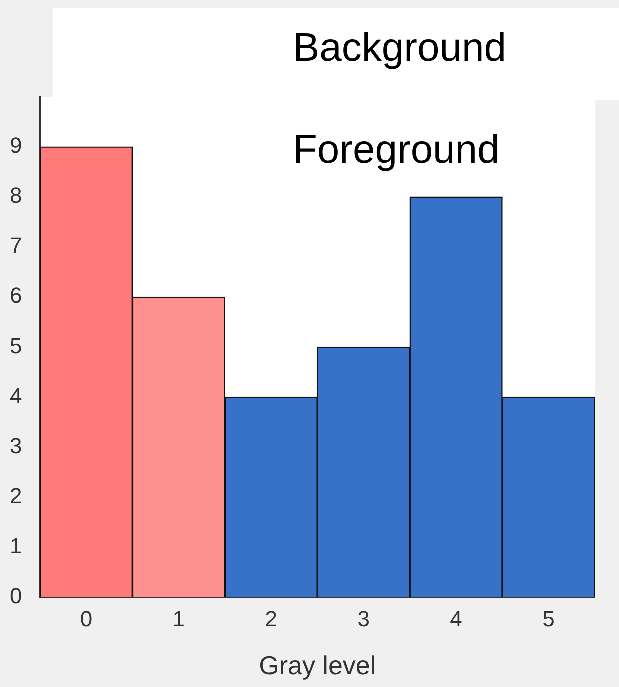  What do you see at coordinates (16, 495) in the screenshot?
I see `y-tick-label: 2` at bounding box center [16, 495].